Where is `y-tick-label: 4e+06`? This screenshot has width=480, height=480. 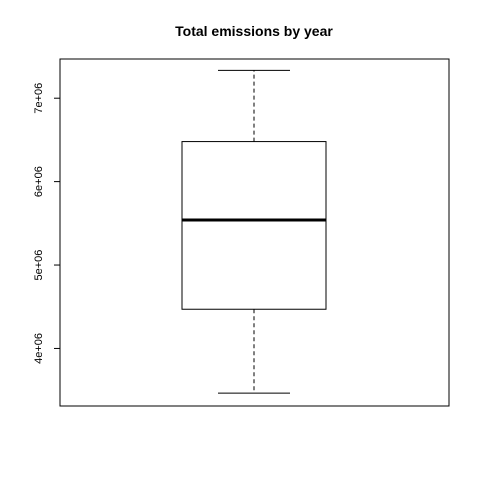
y-tick-label: 4e+06 is located at coordinates (39, 348).